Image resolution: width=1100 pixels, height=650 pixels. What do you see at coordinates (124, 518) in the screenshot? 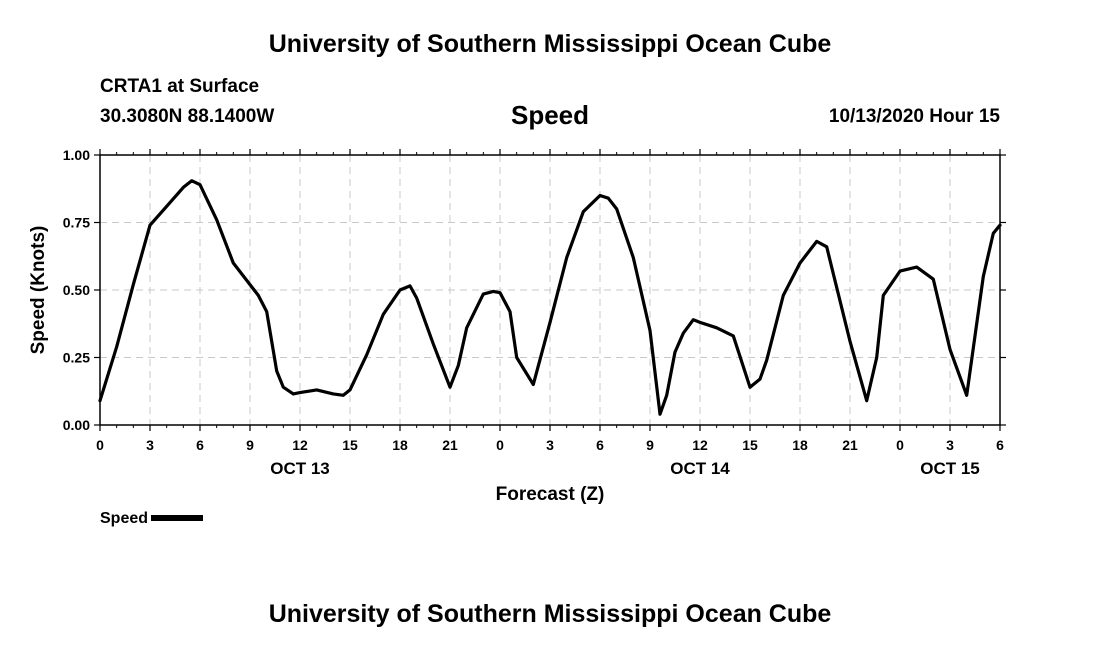
I see `legend-label: Speed` at bounding box center [124, 518].